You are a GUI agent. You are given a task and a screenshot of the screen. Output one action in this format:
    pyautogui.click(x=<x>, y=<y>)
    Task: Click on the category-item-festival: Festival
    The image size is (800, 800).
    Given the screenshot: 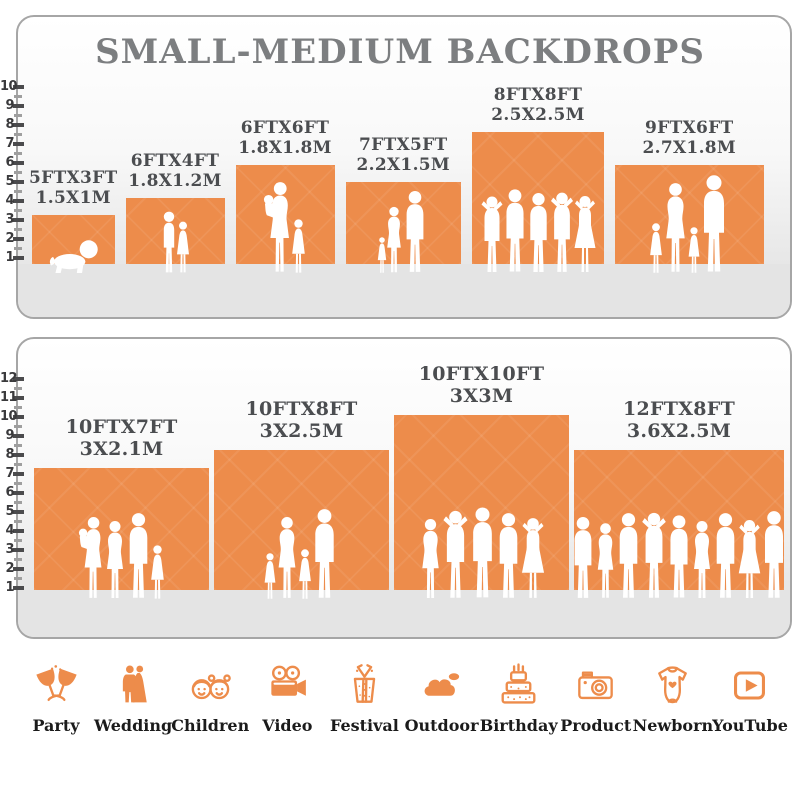 What is the action you would take?
    pyautogui.click(x=364, y=698)
    